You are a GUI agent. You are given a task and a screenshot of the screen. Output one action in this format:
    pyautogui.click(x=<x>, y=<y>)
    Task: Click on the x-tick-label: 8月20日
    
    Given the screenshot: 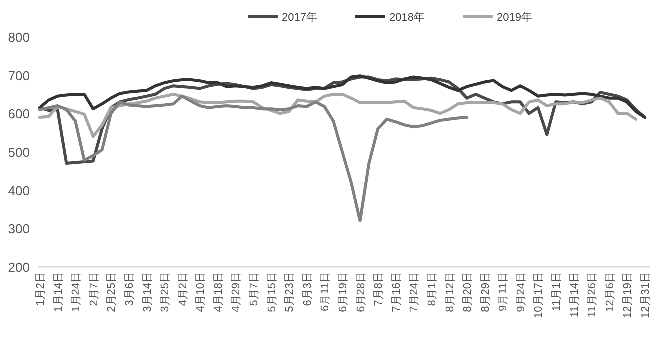 What is the action you would take?
    pyautogui.click(x=468, y=292)
    